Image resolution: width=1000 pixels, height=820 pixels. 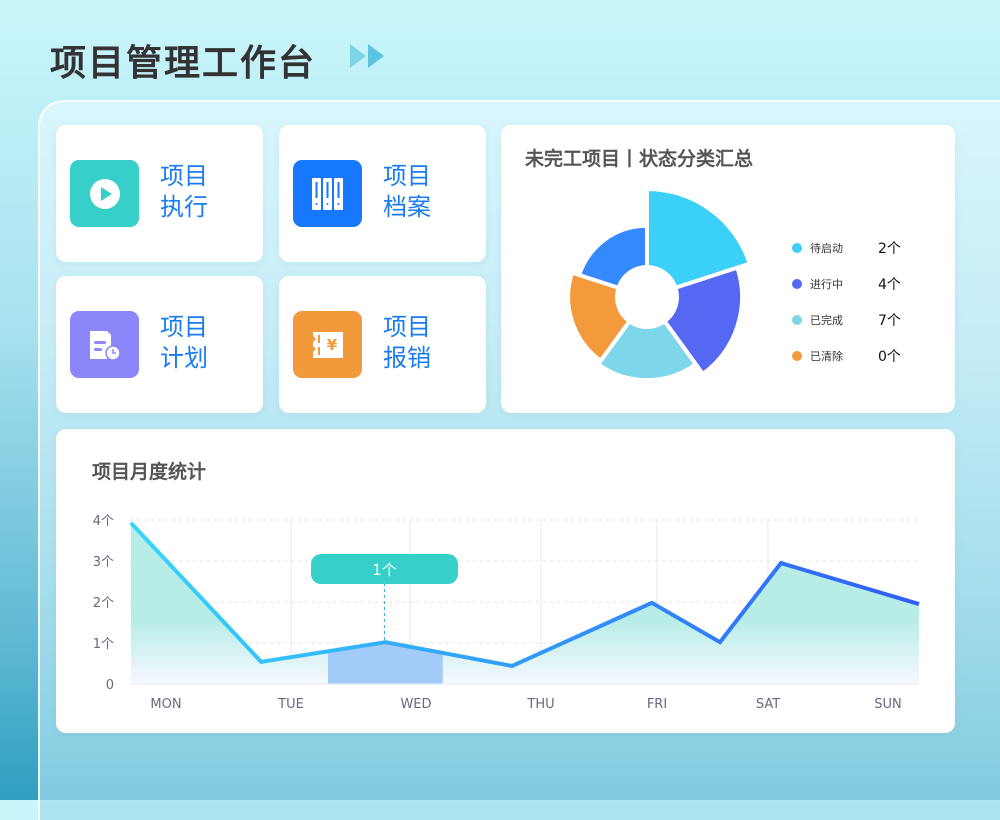 I want to click on tile-label: 档案, so click(x=407, y=207).